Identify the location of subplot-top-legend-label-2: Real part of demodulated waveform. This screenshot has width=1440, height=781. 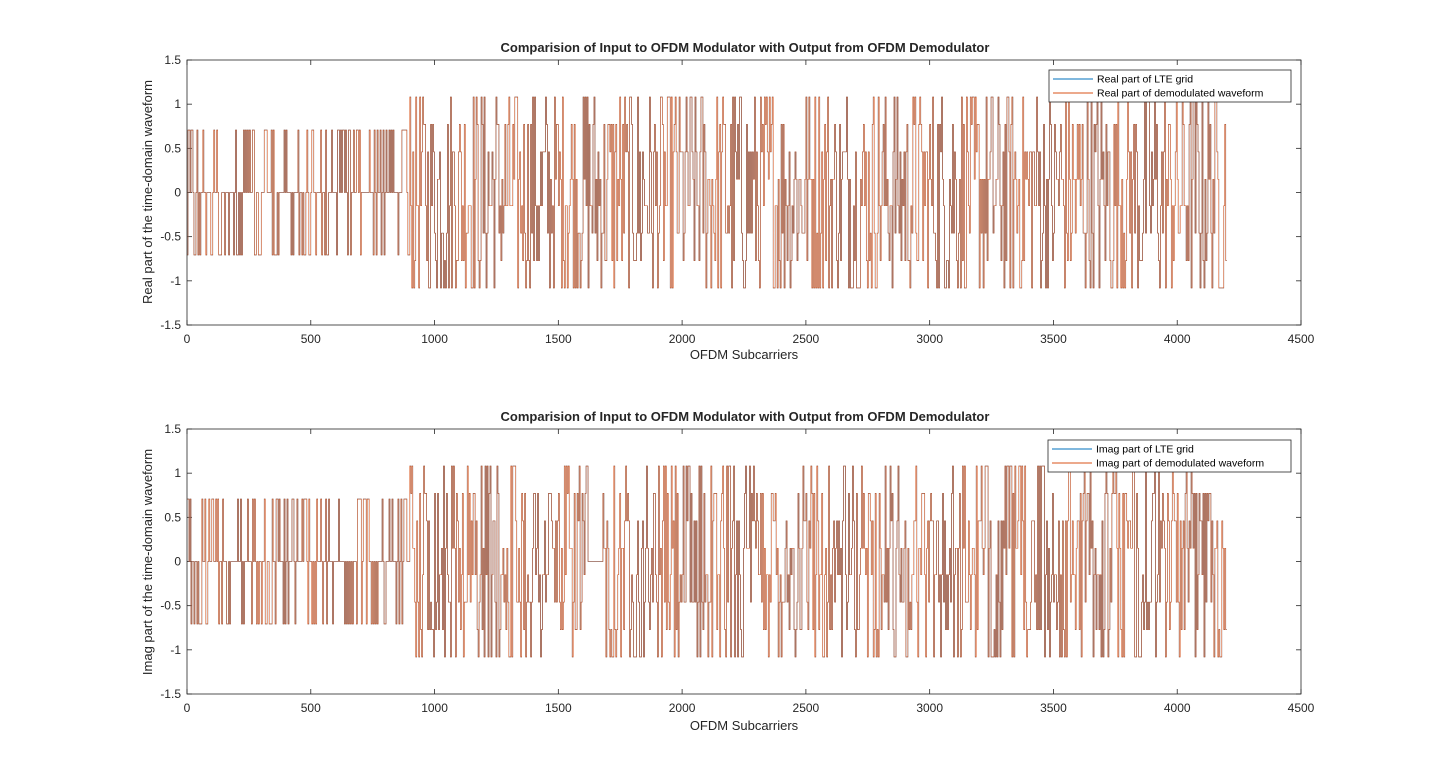
(1180, 94).